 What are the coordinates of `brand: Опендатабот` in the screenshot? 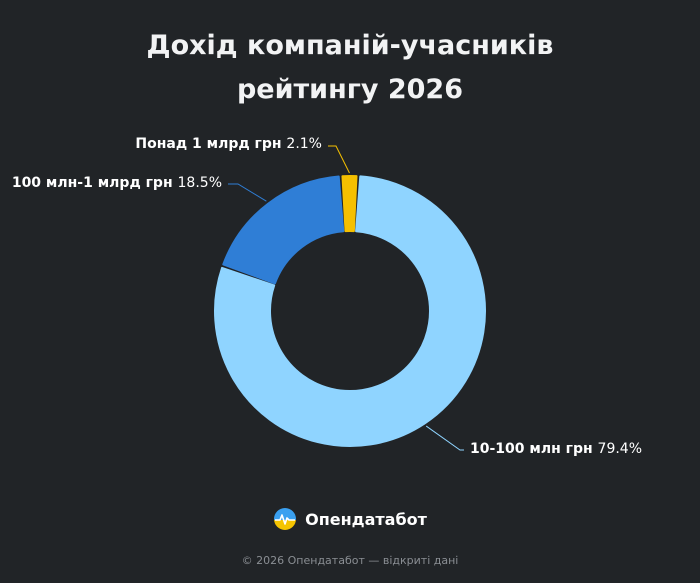 It's located at (350, 519).